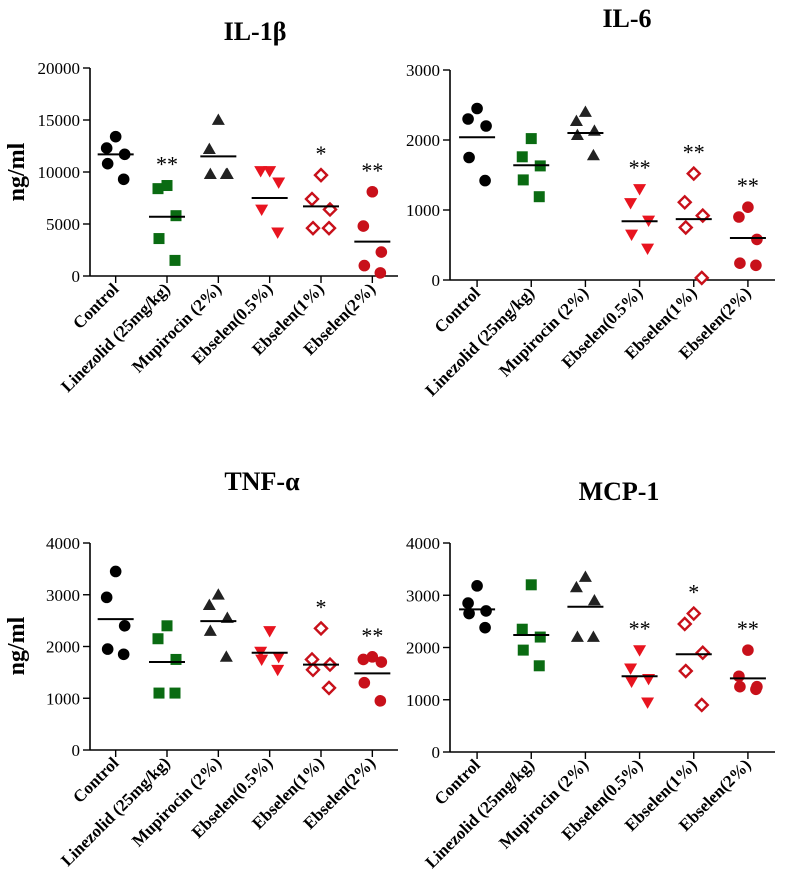 This screenshot has width=787, height=896. Describe the element at coordinates (255, 31) in the screenshot. I see `chart-title: IL-1β` at that location.